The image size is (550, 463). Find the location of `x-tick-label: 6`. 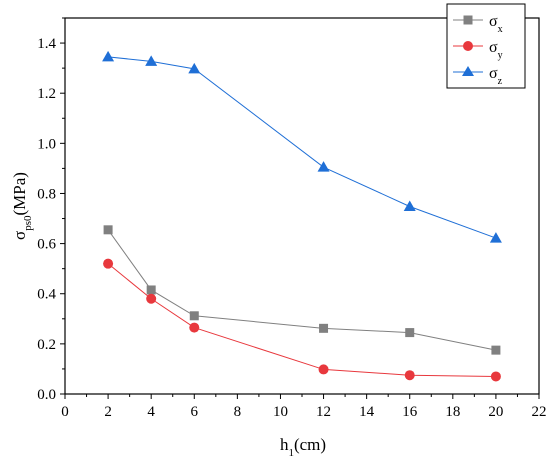

x-tick-label: 6 is located at coordinates (195, 412).